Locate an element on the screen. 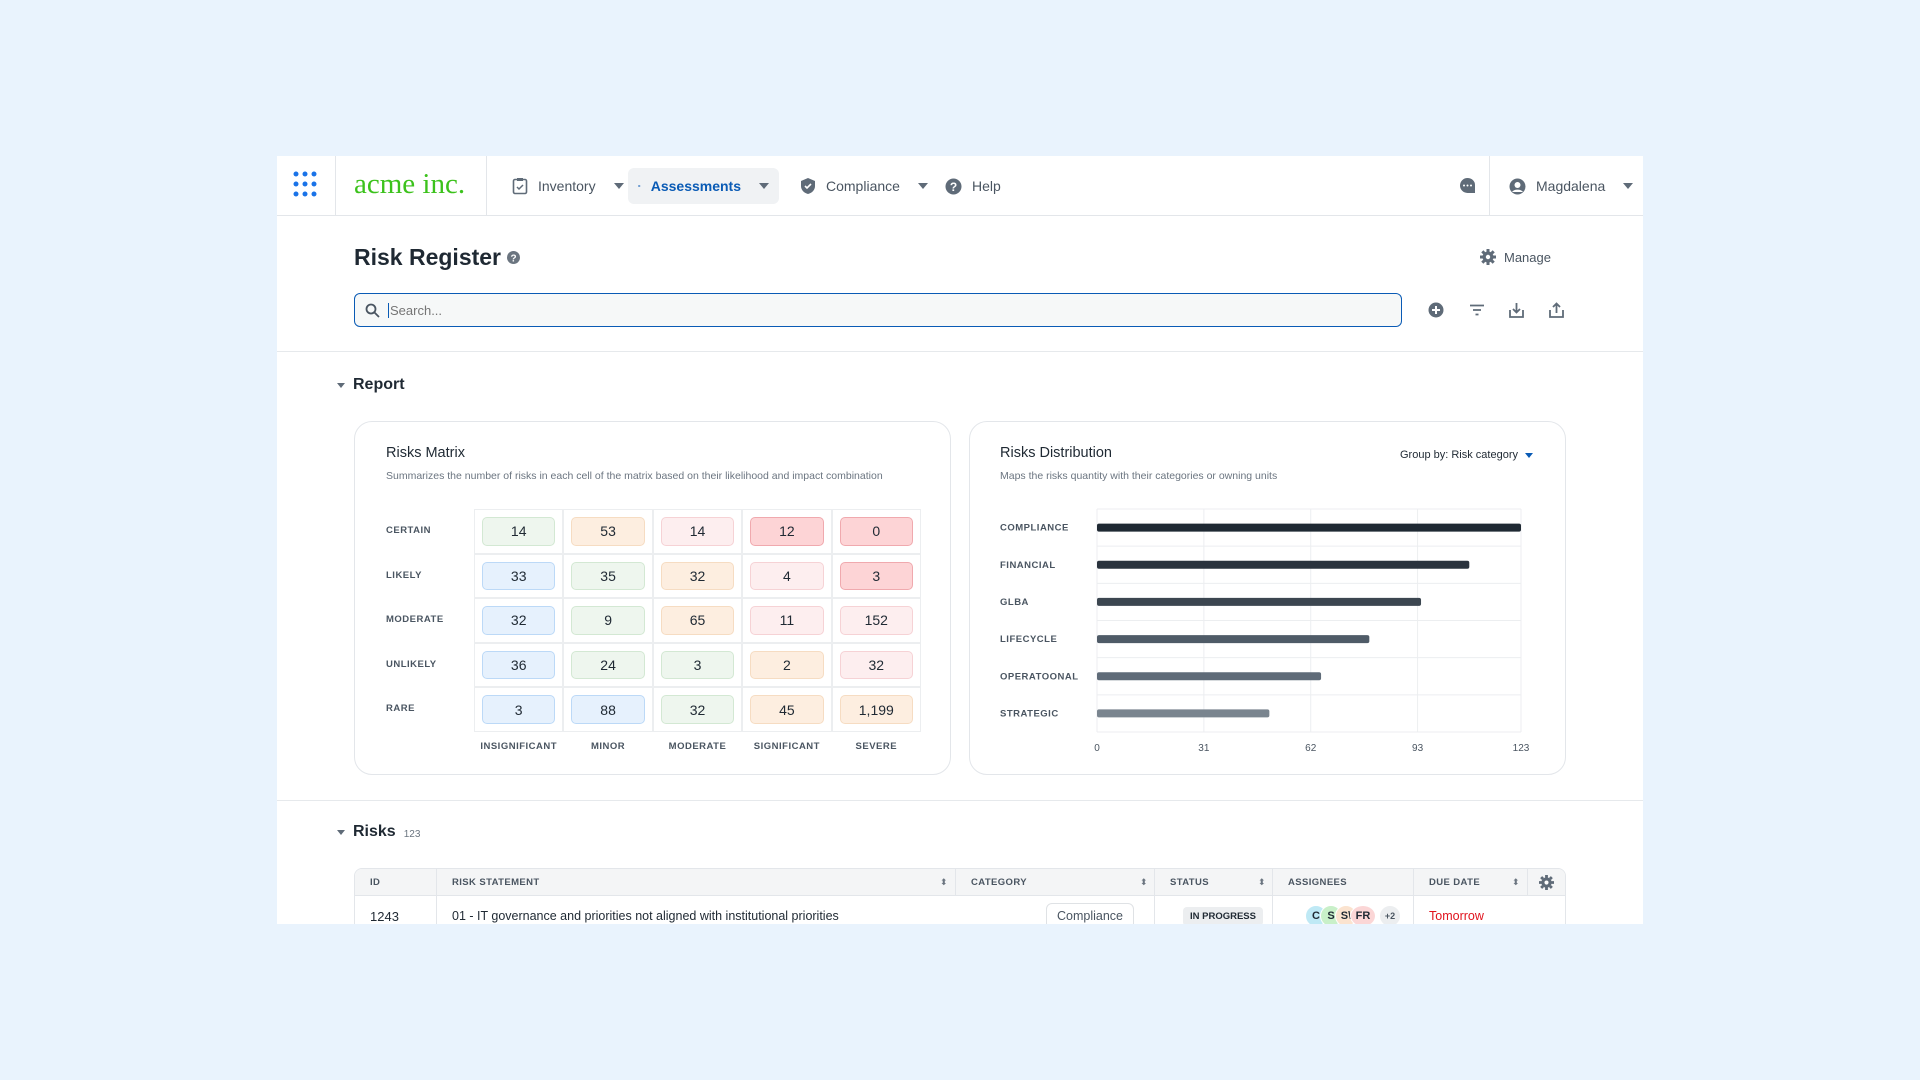 Image resolution: width=1920 pixels, height=1080 pixels. matrix-cell: 24 is located at coordinates (608, 665).